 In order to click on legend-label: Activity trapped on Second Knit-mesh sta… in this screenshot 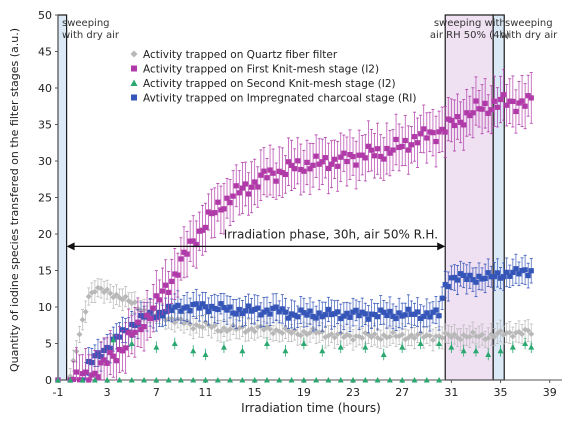, I will do `click(269, 84)`.